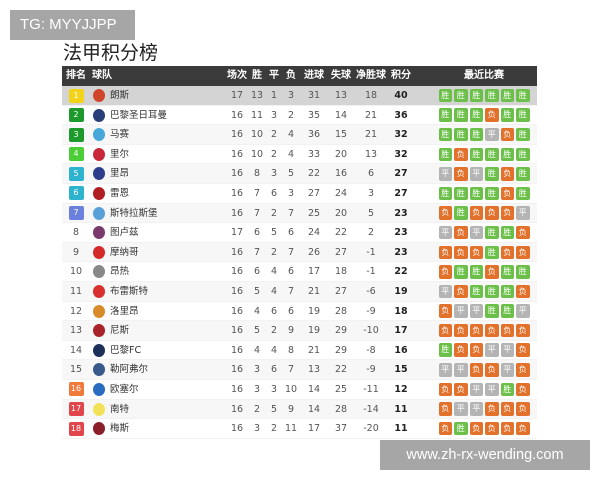 The width and height of the screenshot is (600, 480). I want to click on points: 12, so click(401, 389).